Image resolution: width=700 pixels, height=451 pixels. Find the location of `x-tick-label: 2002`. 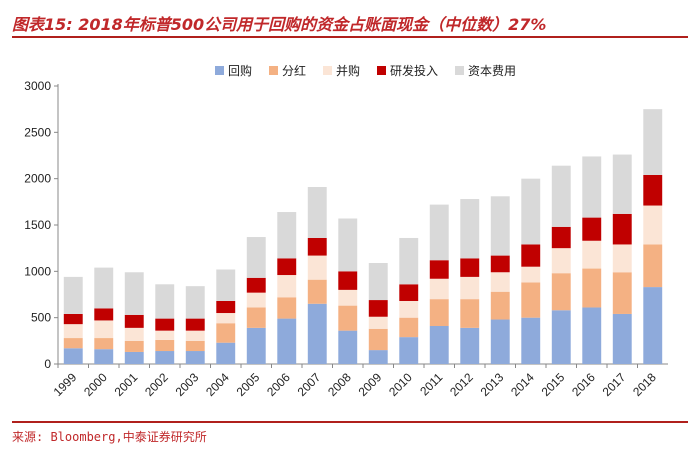

x-tick-label: 2002 is located at coordinates (156, 384).